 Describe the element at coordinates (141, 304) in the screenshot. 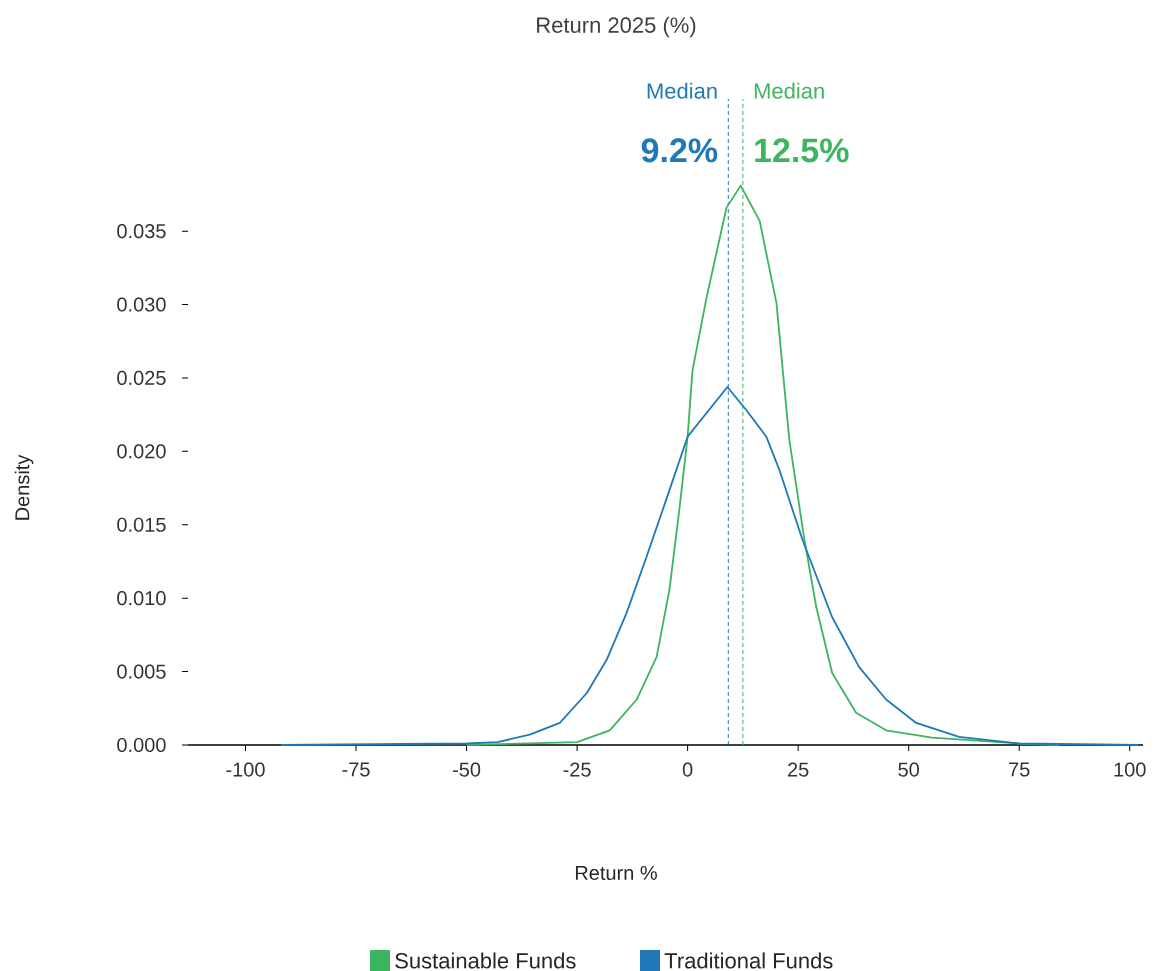

I see `y-tick-label: 0.030` at that location.